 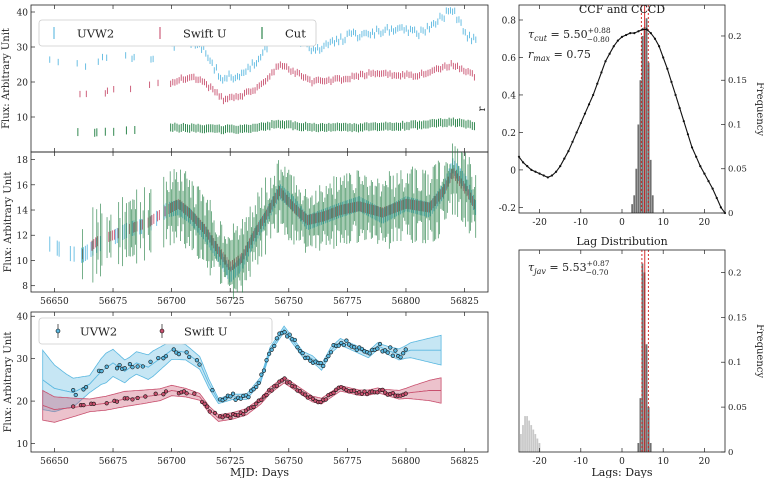 I want to click on x-tick-label: 56675, so click(x=113, y=462).